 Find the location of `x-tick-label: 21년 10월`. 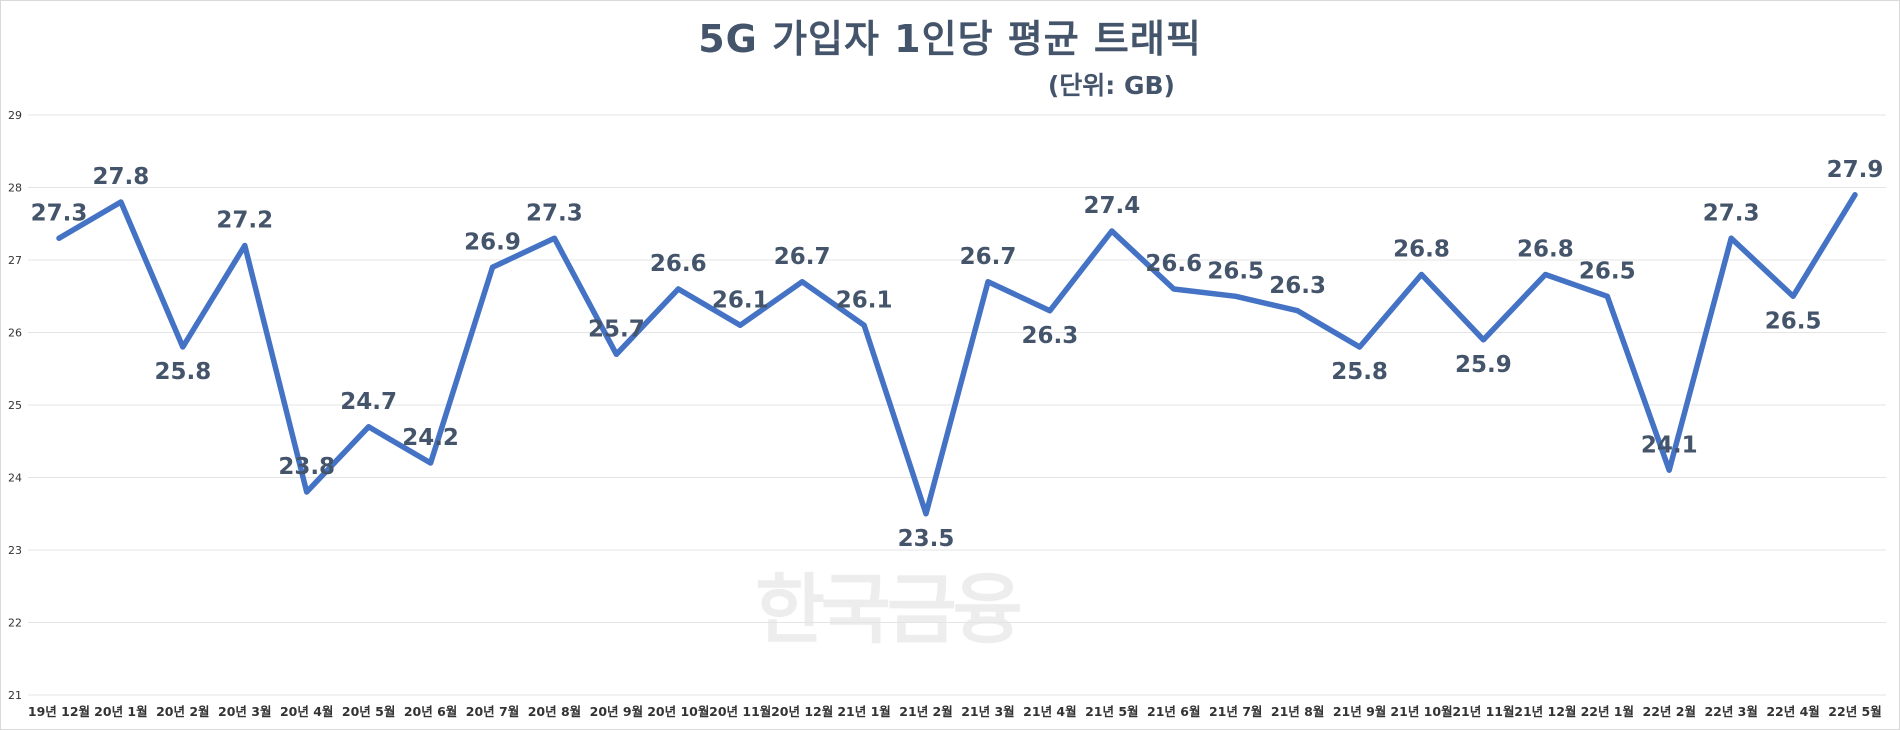

x-tick-label: 21년 10월 is located at coordinates (1421, 711).